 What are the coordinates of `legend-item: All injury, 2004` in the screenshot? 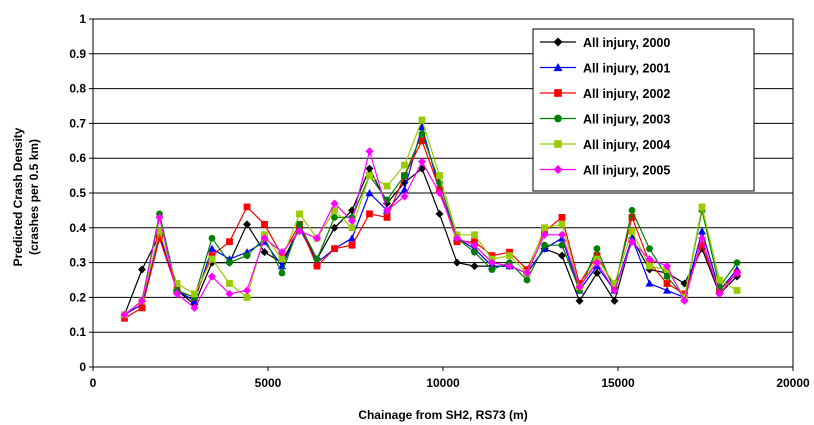 It's located at (605, 145).